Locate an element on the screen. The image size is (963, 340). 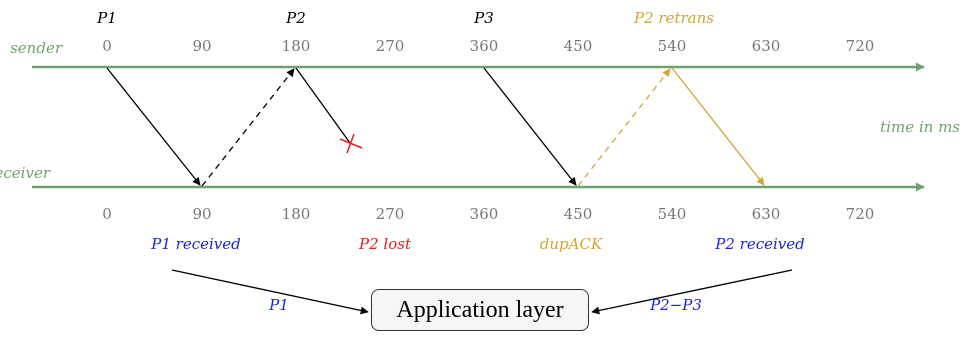
receiver-tick: 270 is located at coordinates (390, 214).